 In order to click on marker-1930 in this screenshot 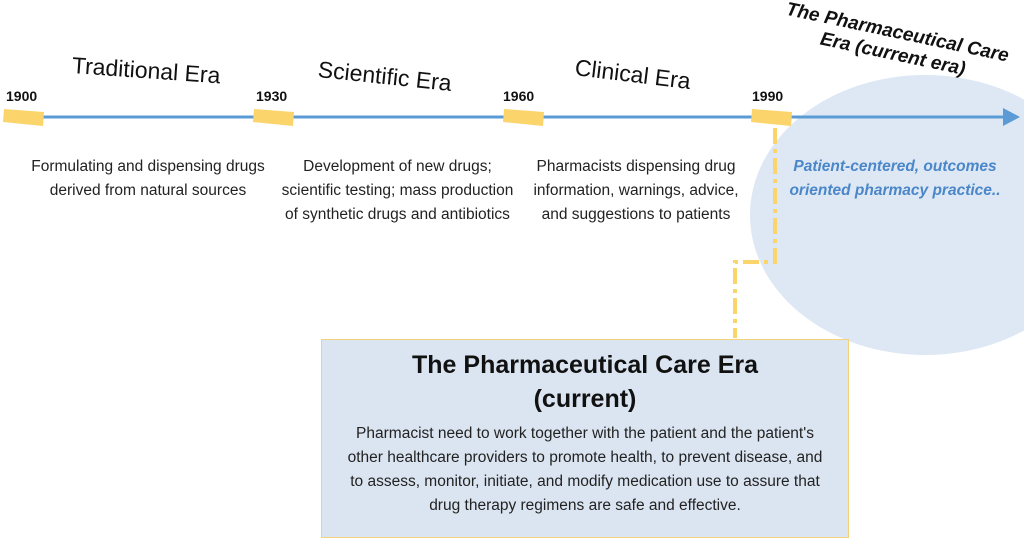, I will do `click(273, 117)`.